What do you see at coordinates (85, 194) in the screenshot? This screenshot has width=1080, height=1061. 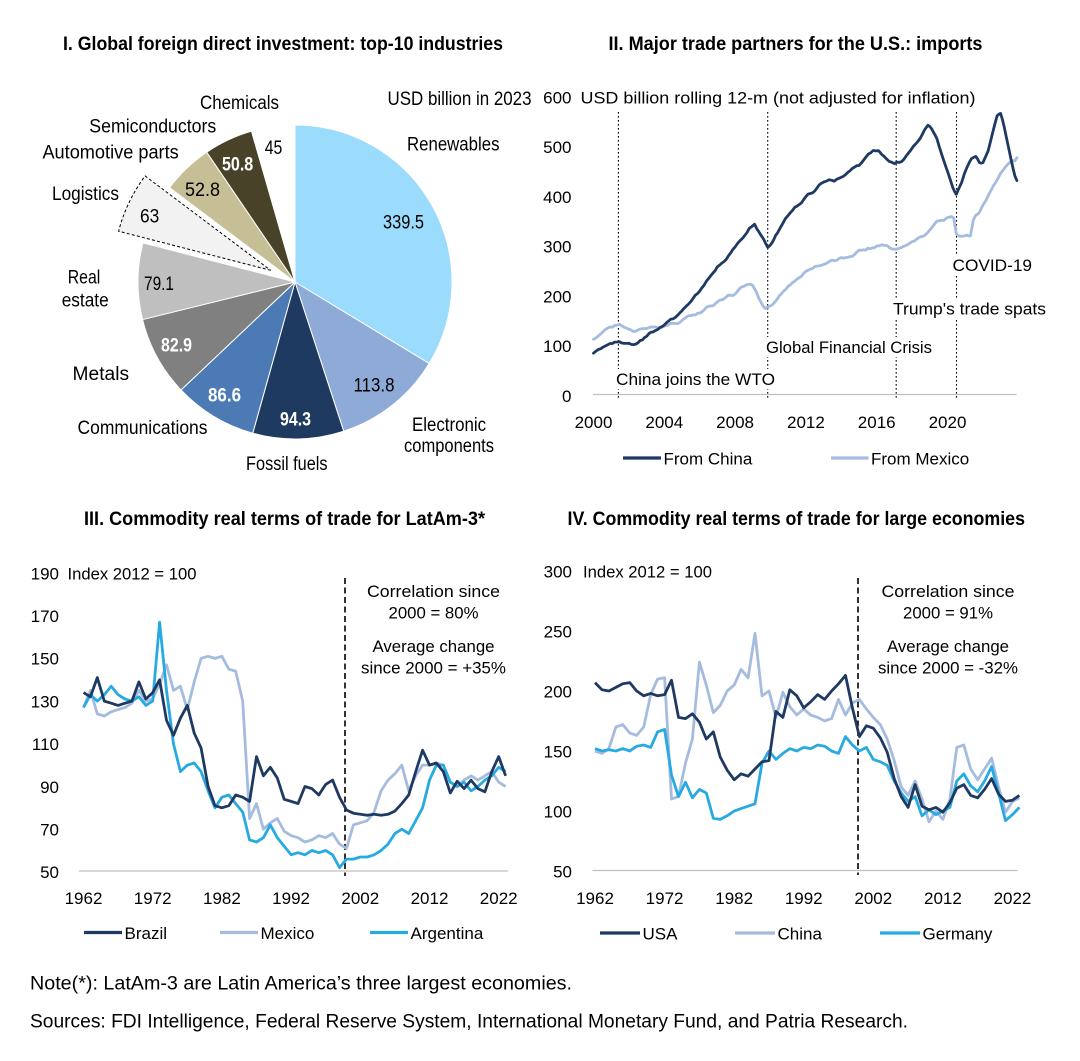 I see `svg-text: Logistics` at bounding box center [85, 194].